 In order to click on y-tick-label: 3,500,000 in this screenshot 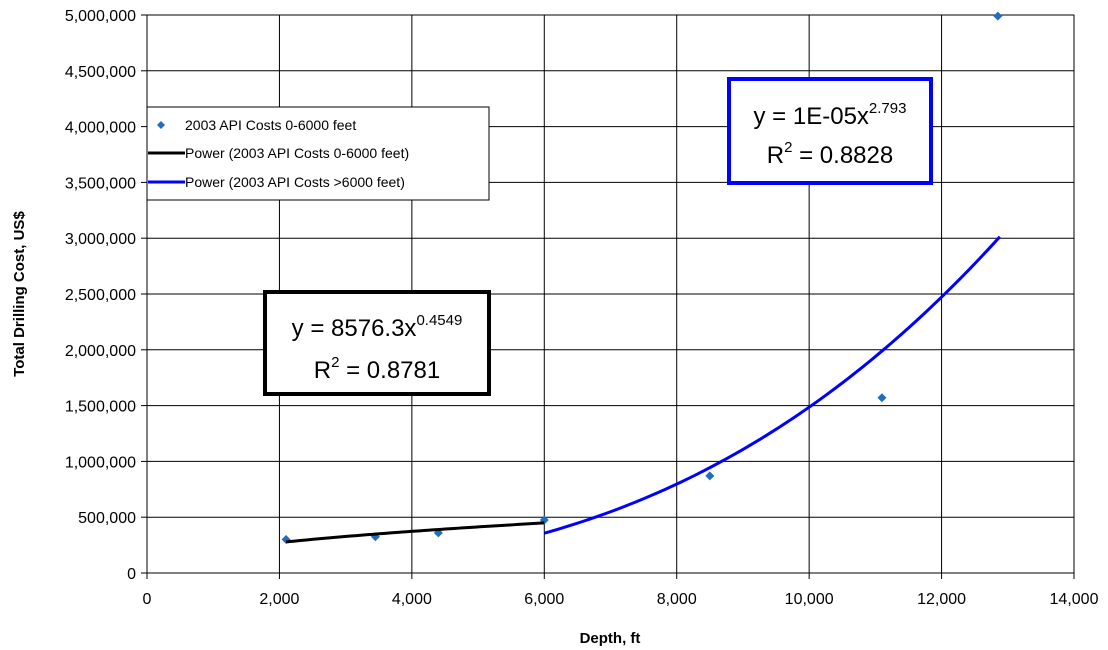, I will do `click(100, 183)`.